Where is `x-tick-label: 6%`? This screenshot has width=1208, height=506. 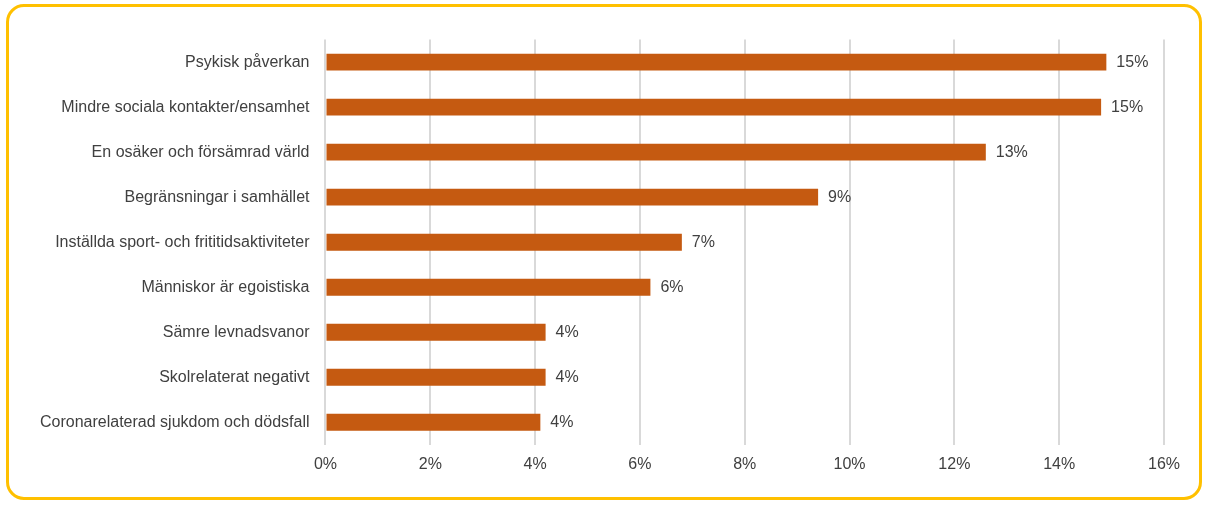
x-tick-label: 6% is located at coordinates (640, 463).